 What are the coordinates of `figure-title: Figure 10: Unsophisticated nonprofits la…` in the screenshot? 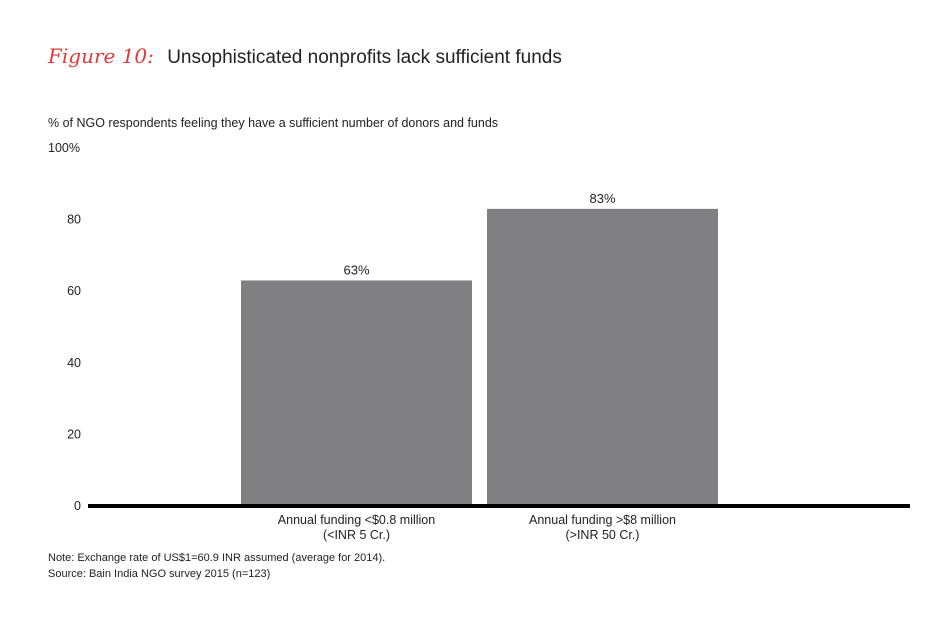 It's located at (305, 56).